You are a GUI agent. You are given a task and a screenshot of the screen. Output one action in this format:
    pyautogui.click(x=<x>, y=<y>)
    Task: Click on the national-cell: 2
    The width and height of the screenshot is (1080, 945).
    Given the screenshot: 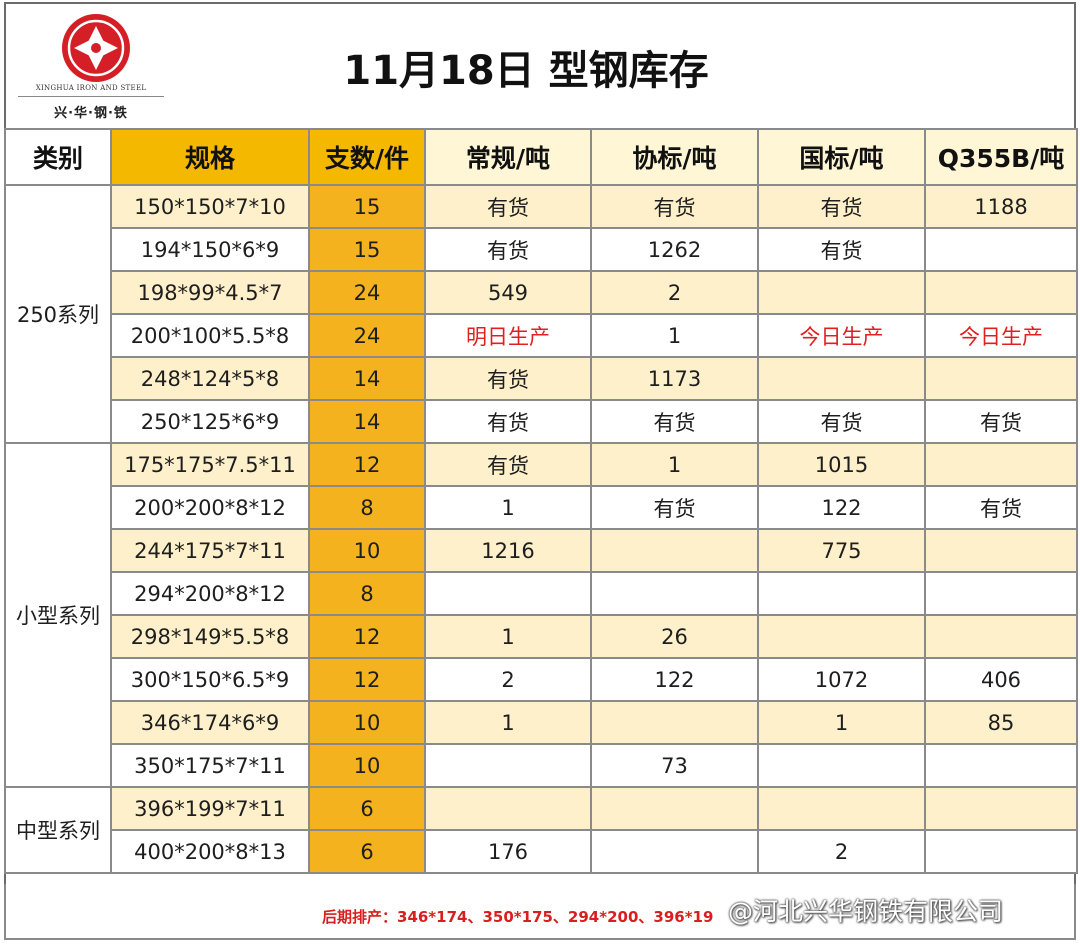 What is the action you would take?
    pyautogui.click(x=841, y=851)
    